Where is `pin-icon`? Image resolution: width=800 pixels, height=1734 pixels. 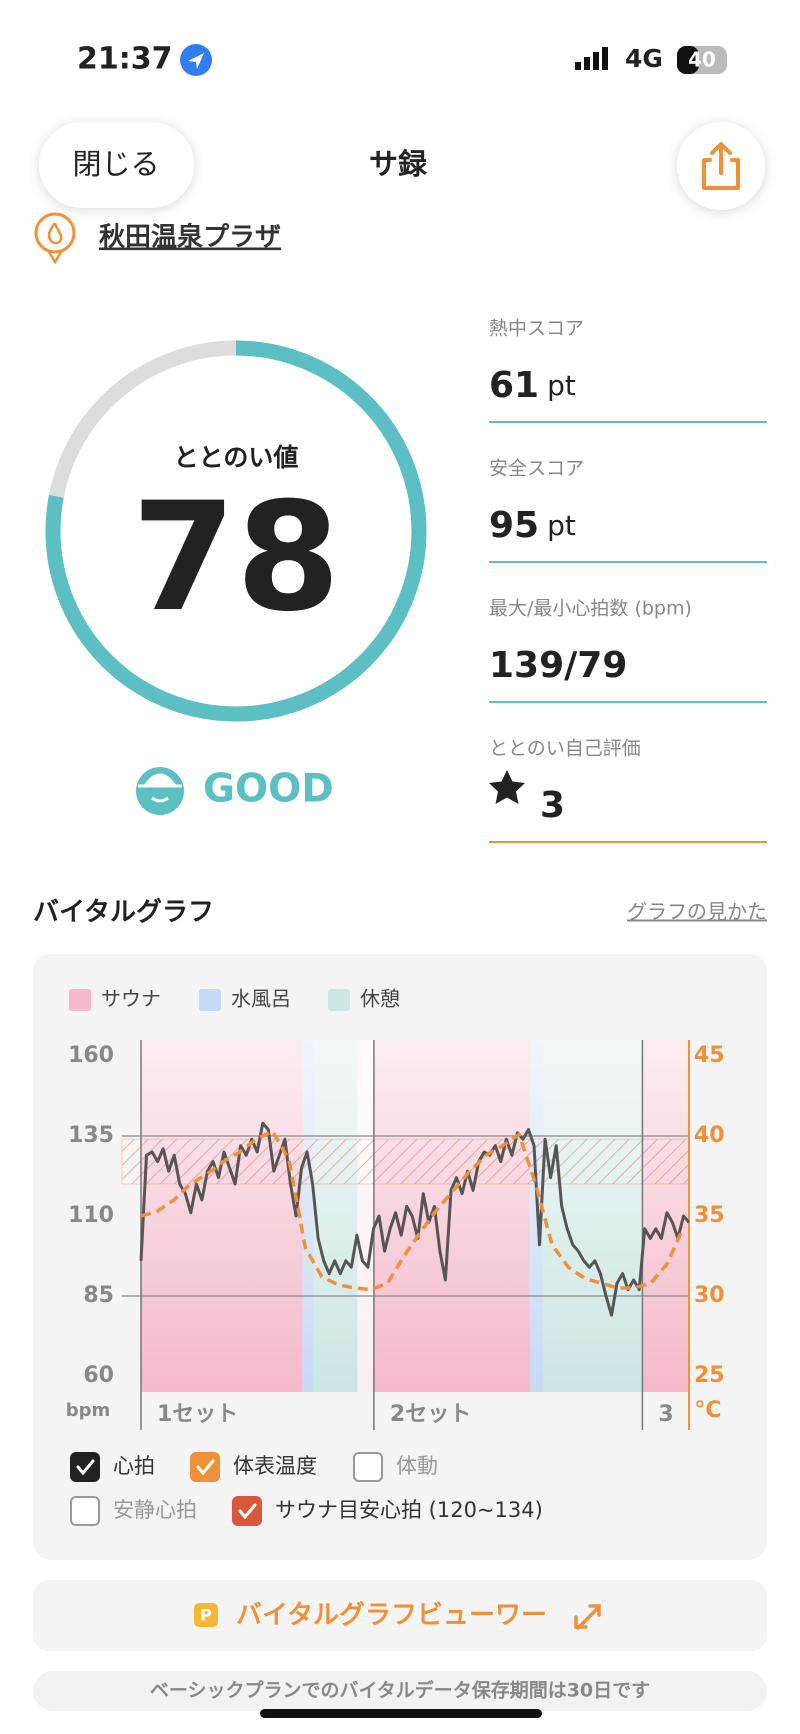
pin-icon is located at coordinates (55, 233).